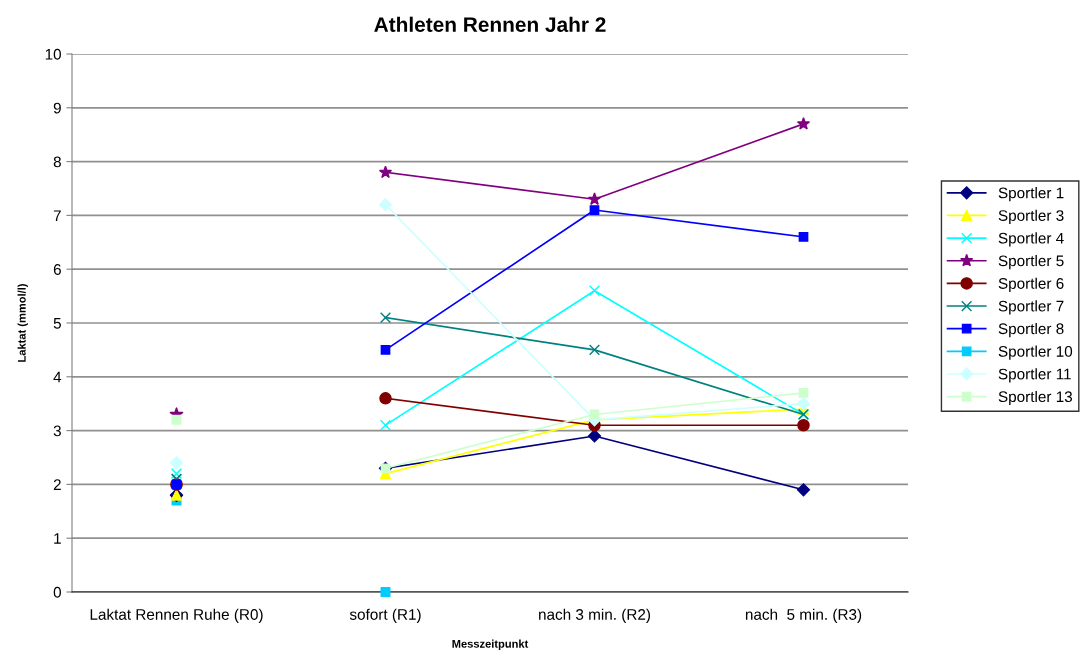 The width and height of the screenshot is (1089, 659). I want to click on y-tick-label: 0, so click(57, 592).